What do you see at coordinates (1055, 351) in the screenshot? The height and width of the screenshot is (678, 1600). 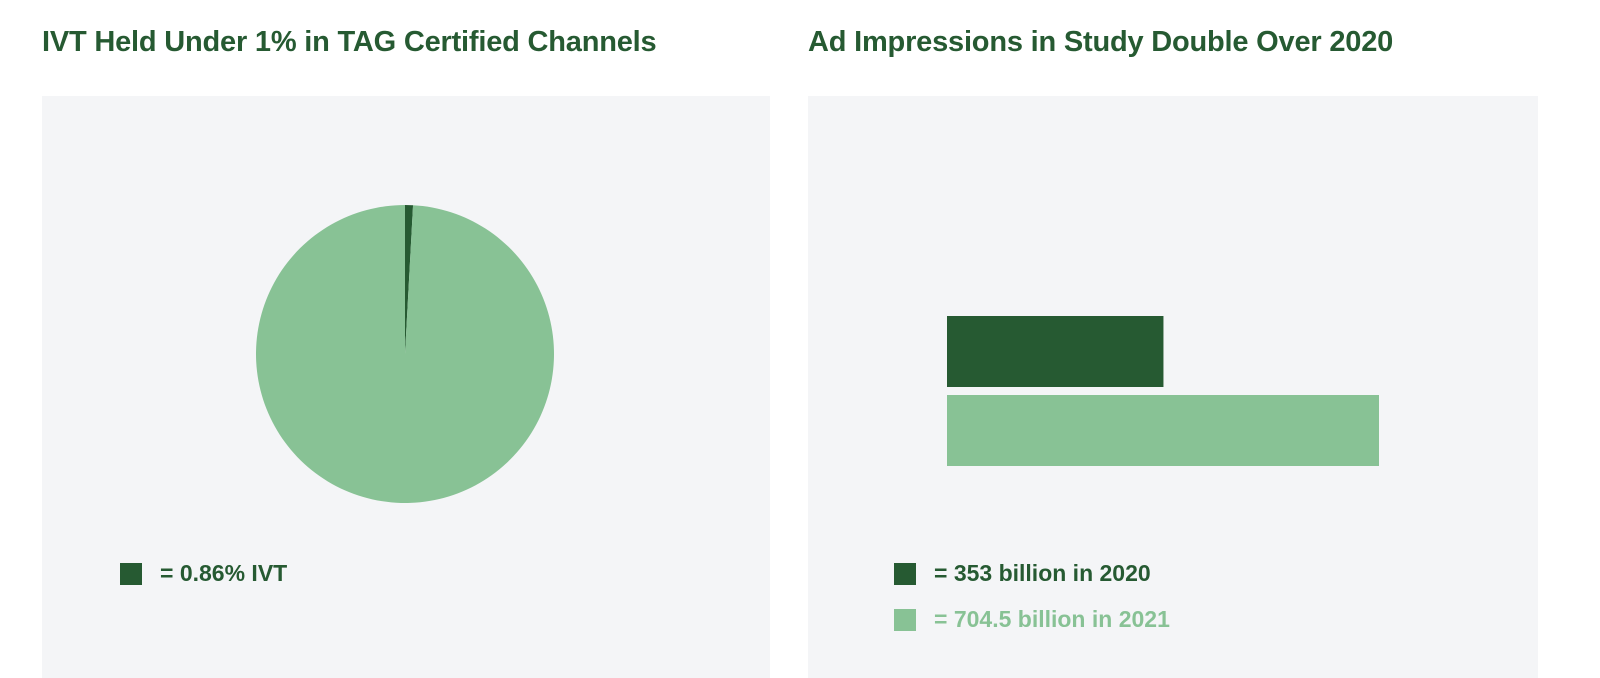 I see `bar-2020` at bounding box center [1055, 351].